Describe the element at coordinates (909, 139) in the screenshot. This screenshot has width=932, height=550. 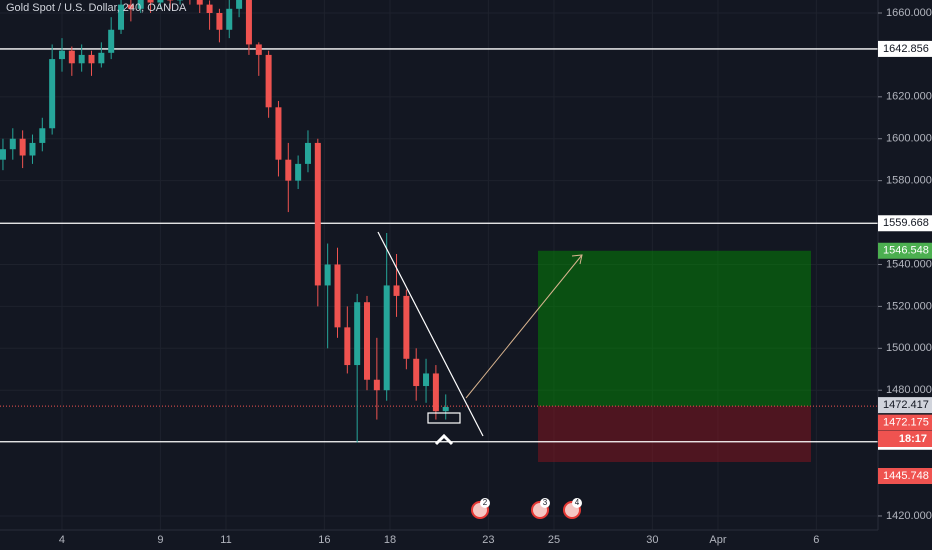
I see `y-tick-label: 1600.000` at that location.